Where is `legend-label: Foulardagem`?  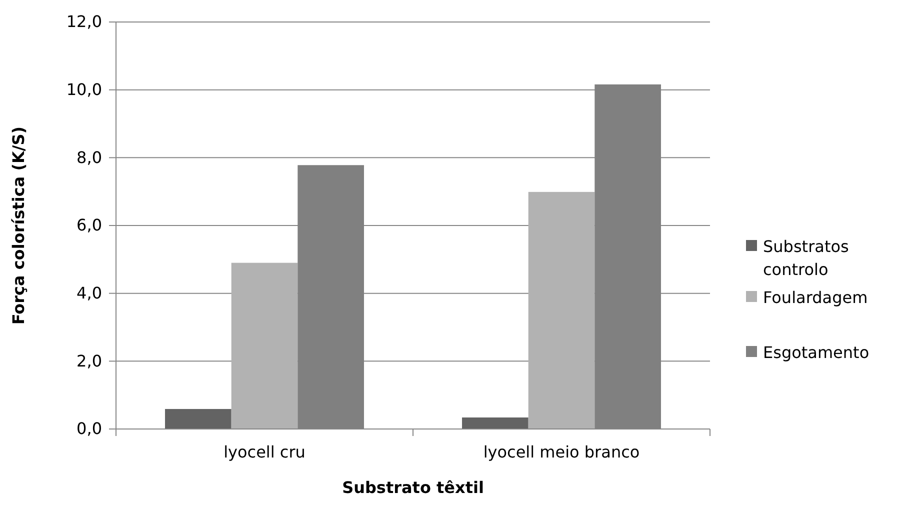
legend-label: Foulardagem is located at coordinates (815, 297).